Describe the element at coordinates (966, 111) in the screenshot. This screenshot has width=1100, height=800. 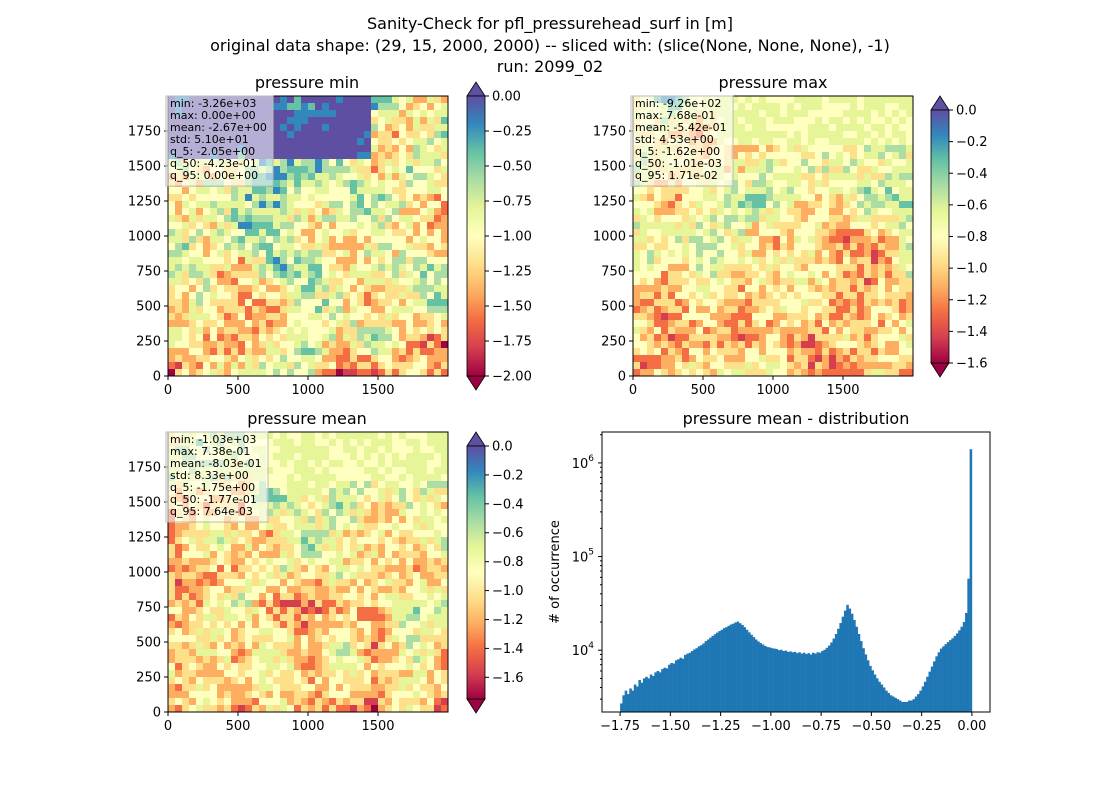
I see `colorbar-tick-label: 0.0` at that location.